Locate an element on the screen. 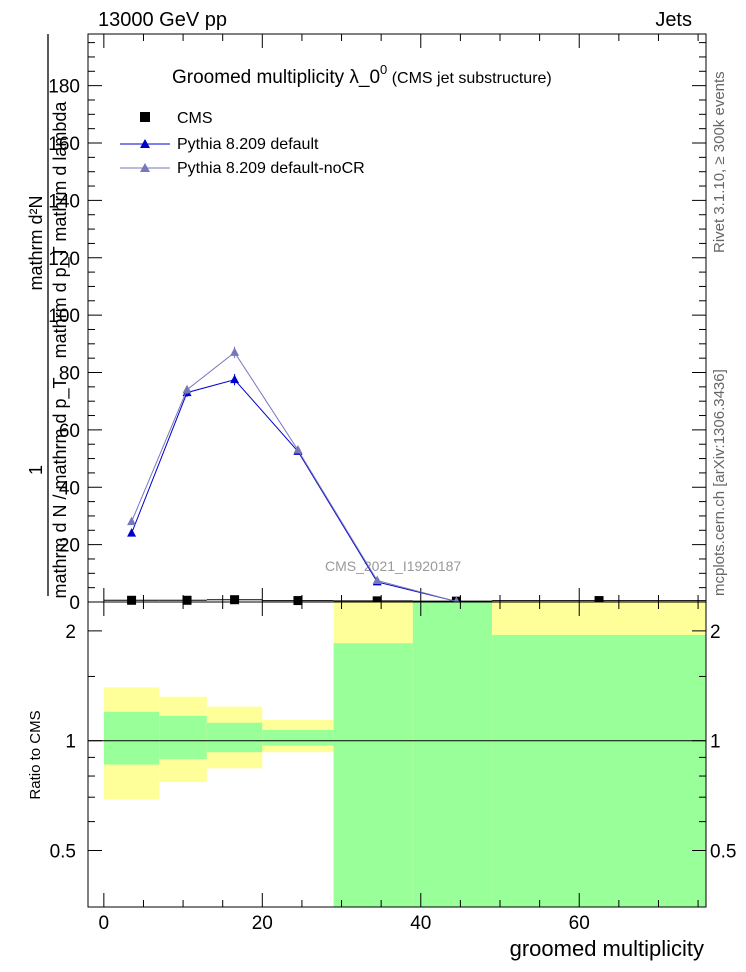 This screenshot has height=972, width=746. title-text: Groomed multiplicity λ_0 is located at coordinates (276, 77).